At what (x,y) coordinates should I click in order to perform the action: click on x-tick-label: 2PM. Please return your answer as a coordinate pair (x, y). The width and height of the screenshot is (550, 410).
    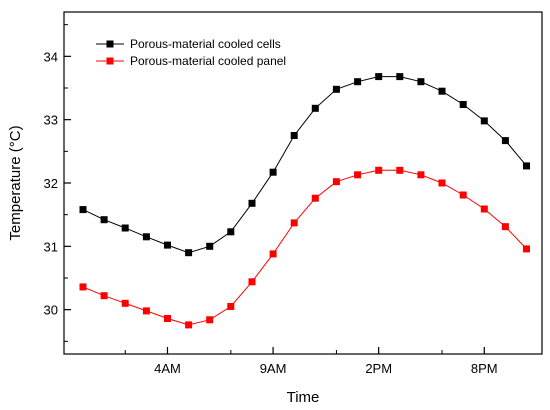
    Looking at the image, I should click on (378, 368).